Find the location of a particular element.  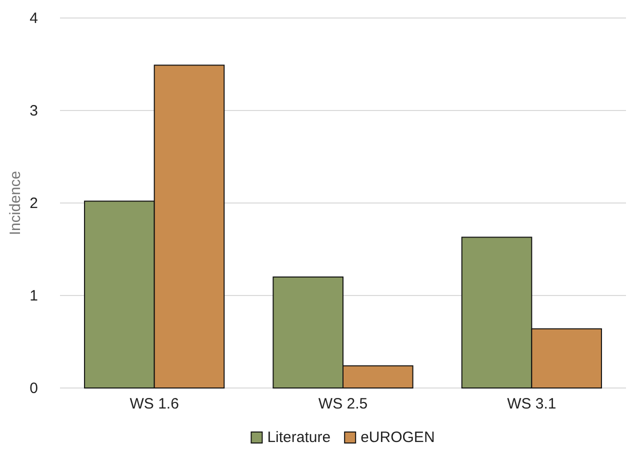

y-tick-label: 3 is located at coordinates (34, 111).